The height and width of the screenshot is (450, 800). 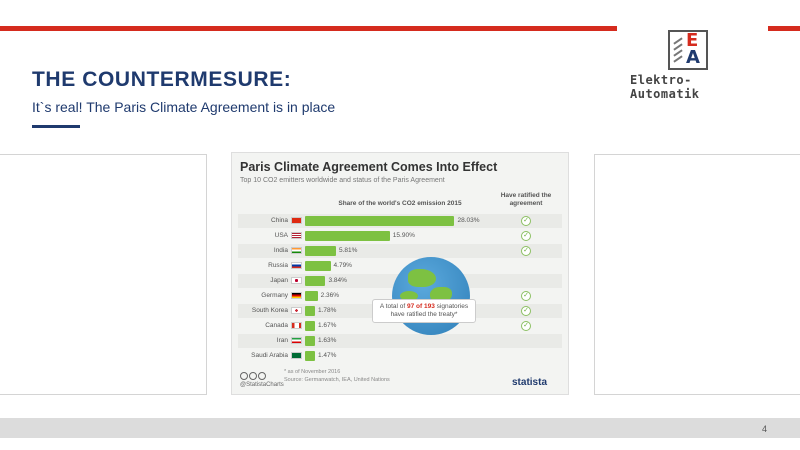 I want to click on footer-handle: @StatistaCharts, so click(x=262, y=385).